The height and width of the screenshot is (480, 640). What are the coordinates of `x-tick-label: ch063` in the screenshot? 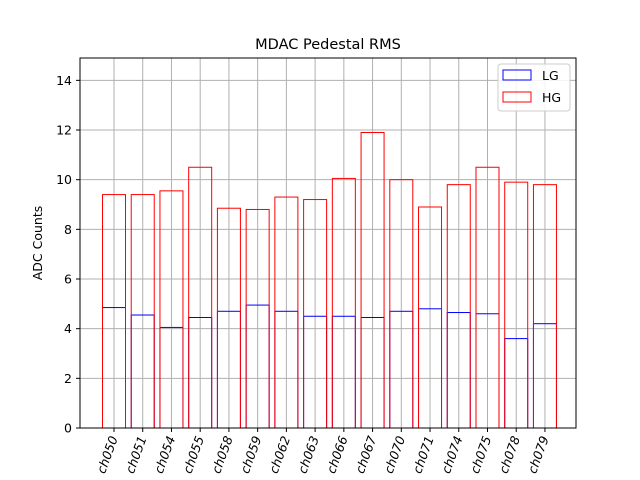 It's located at (308, 454).